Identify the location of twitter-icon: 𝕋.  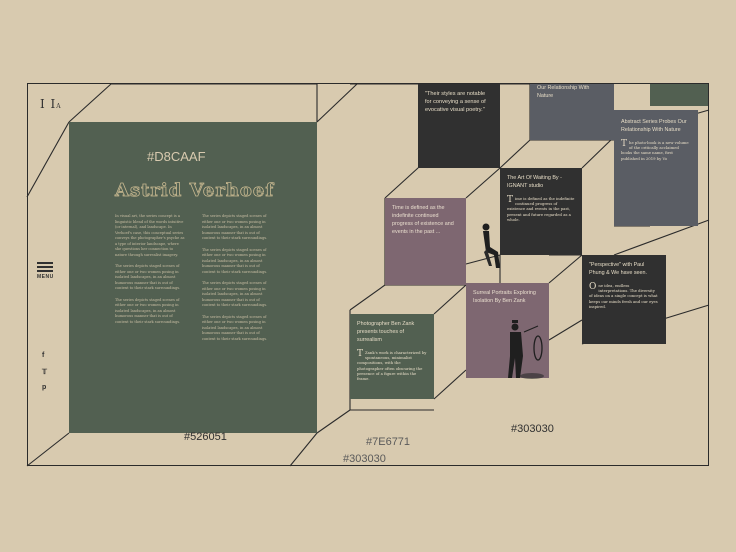
(44, 372).